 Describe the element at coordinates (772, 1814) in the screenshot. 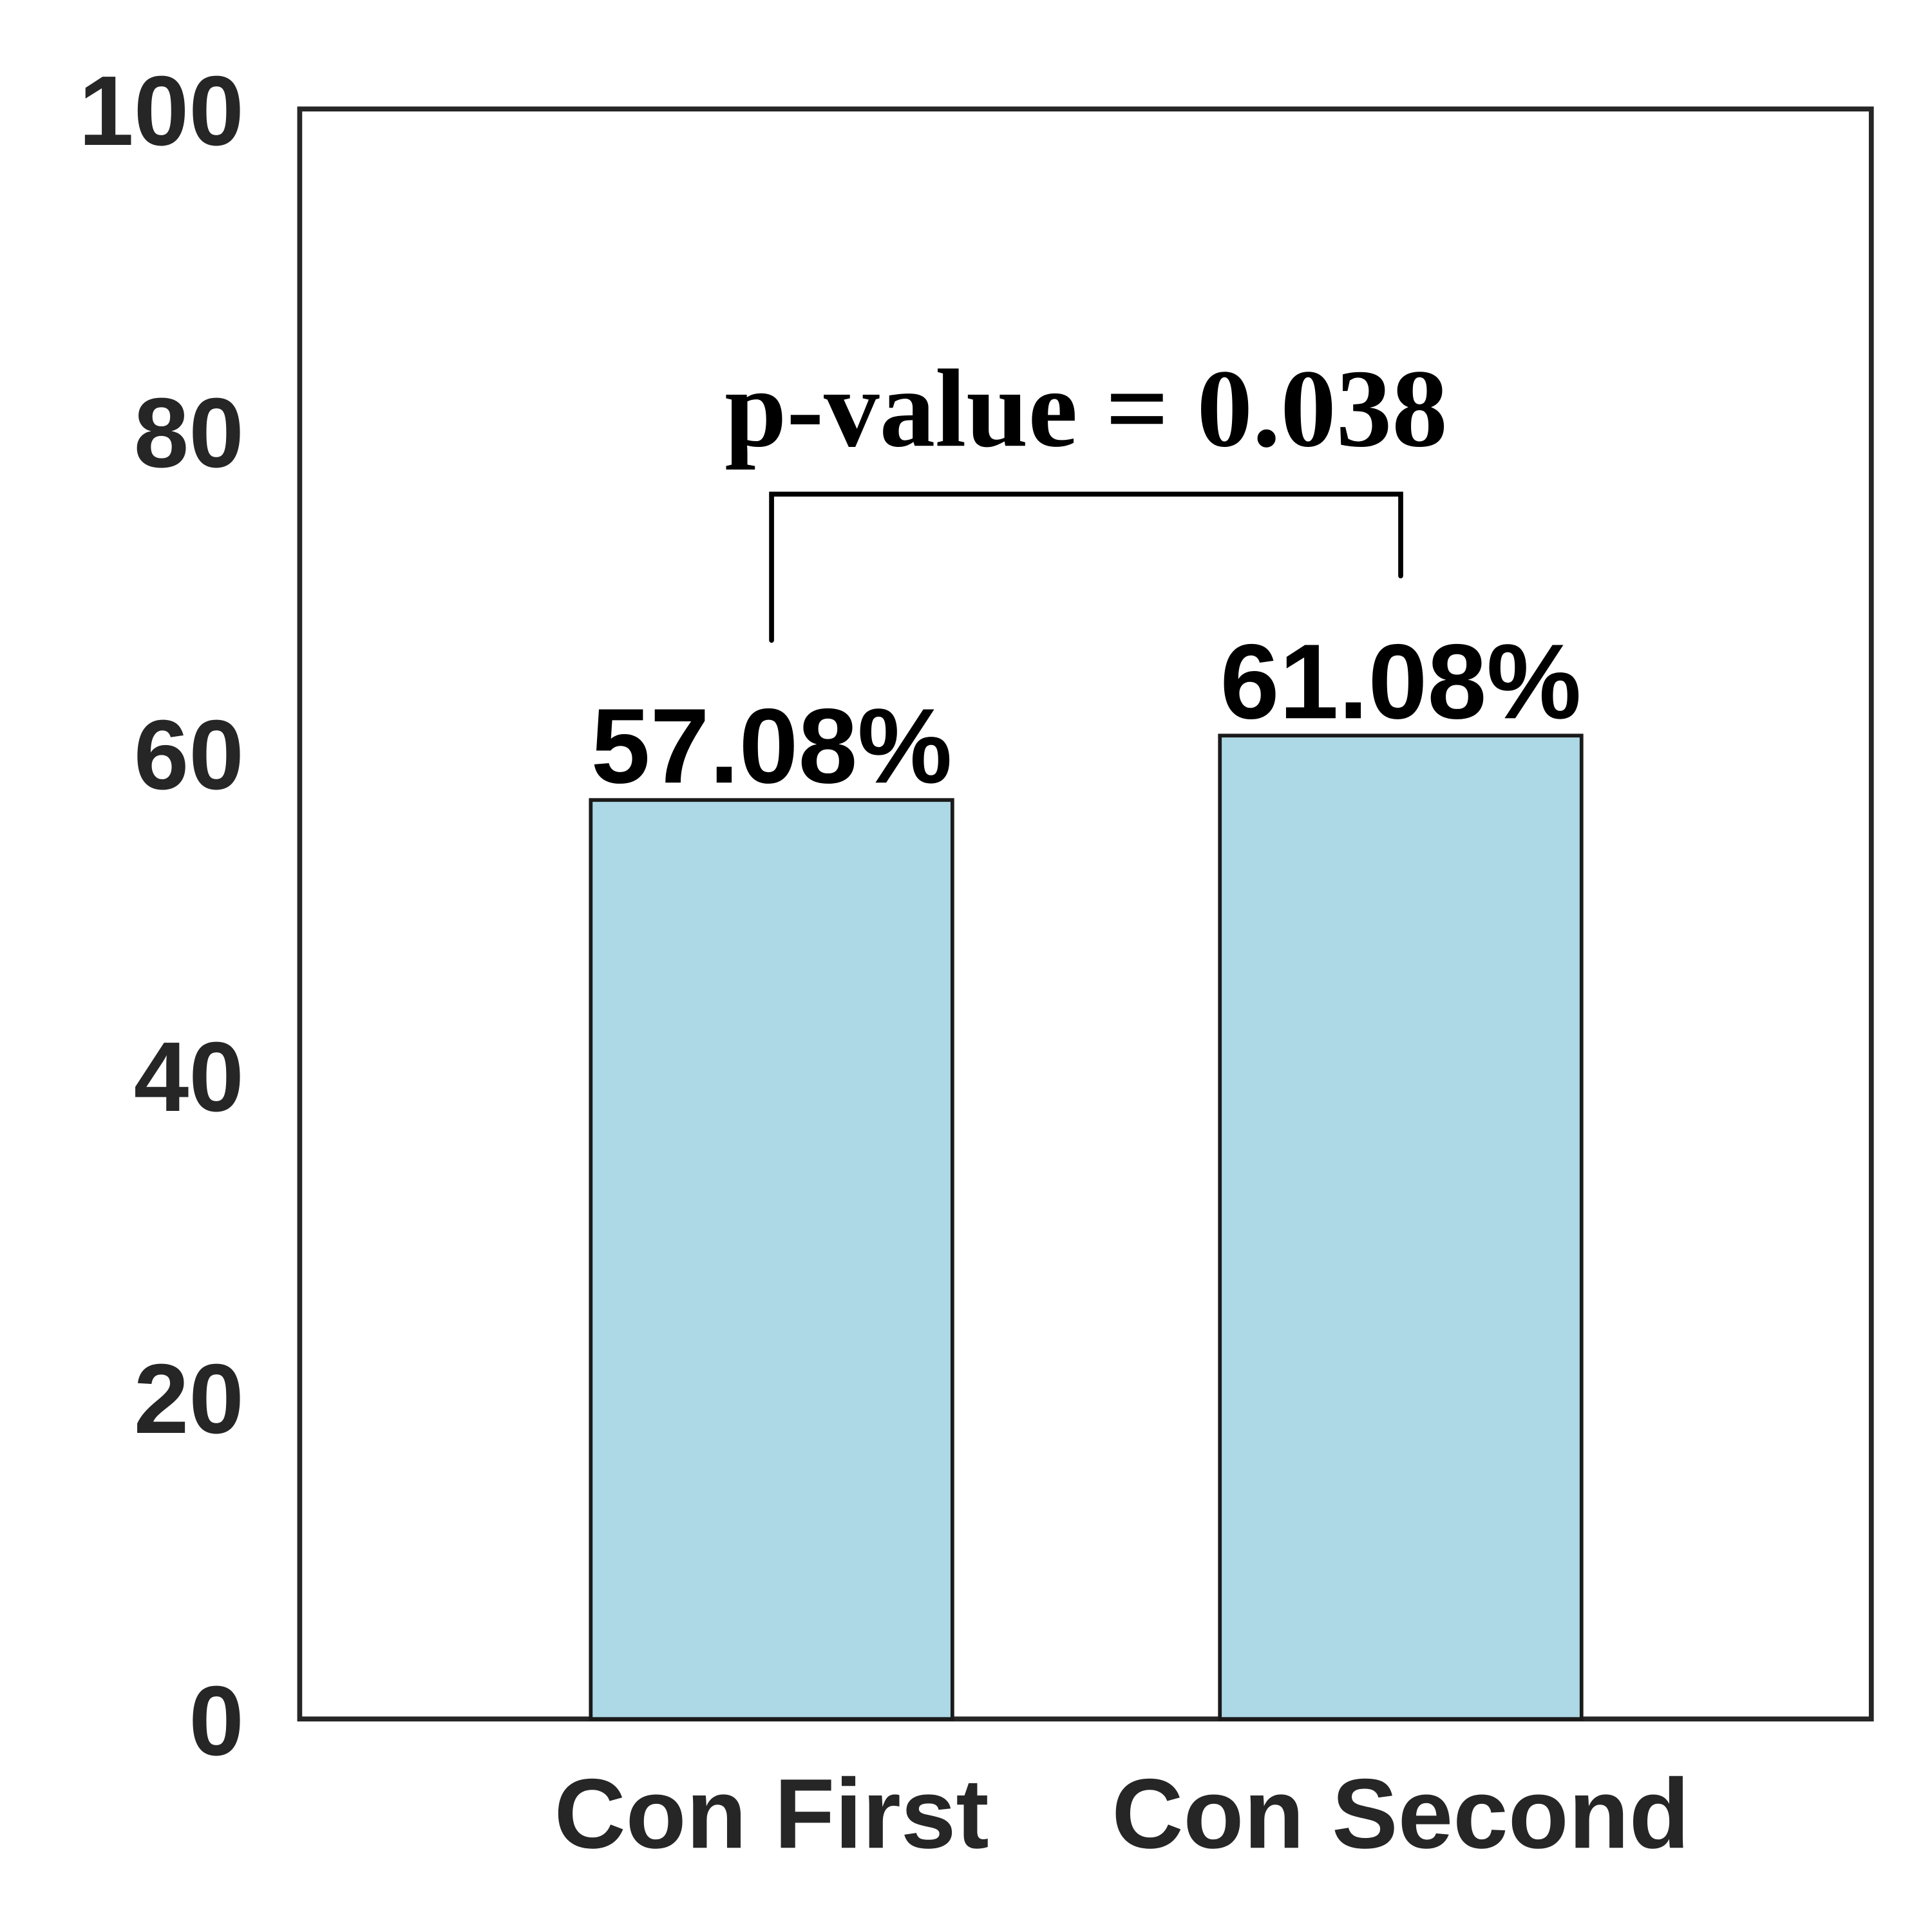

I see `x-tick-label: Con First` at that location.